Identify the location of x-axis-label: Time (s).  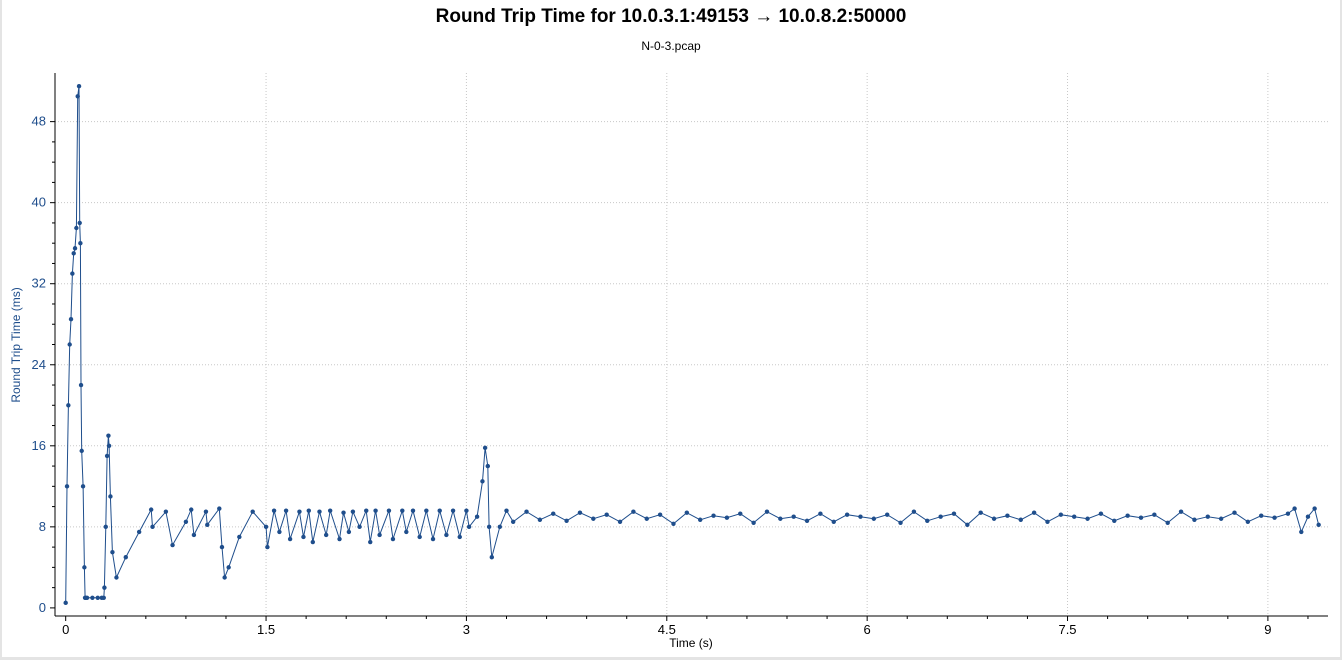
(691, 643).